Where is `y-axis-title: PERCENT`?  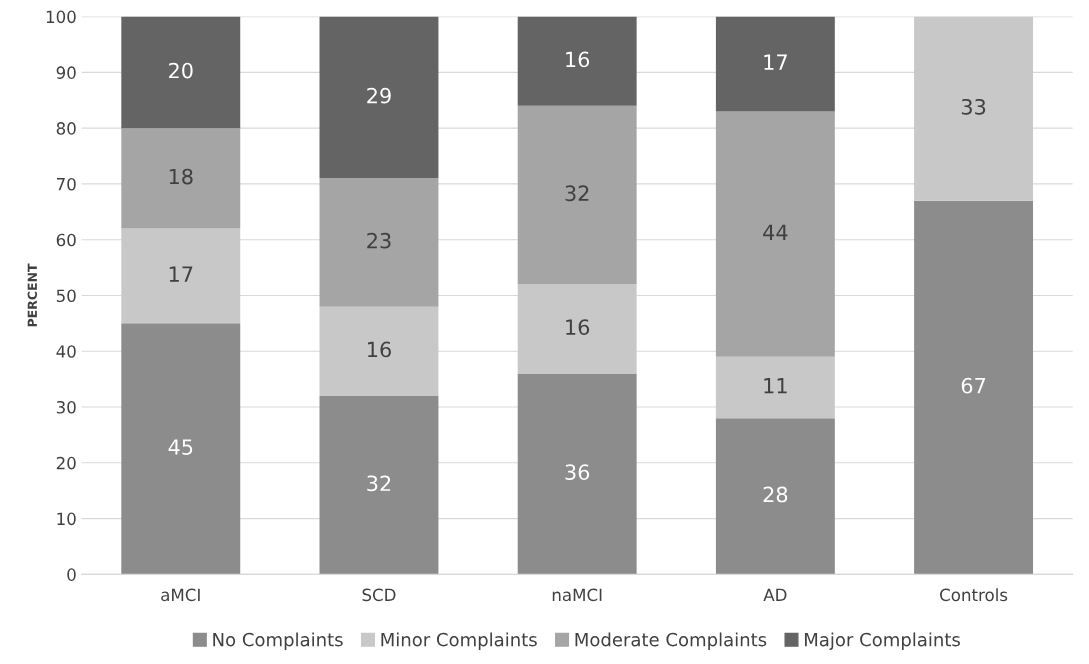 y-axis-title: PERCENT is located at coordinates (32, 295).